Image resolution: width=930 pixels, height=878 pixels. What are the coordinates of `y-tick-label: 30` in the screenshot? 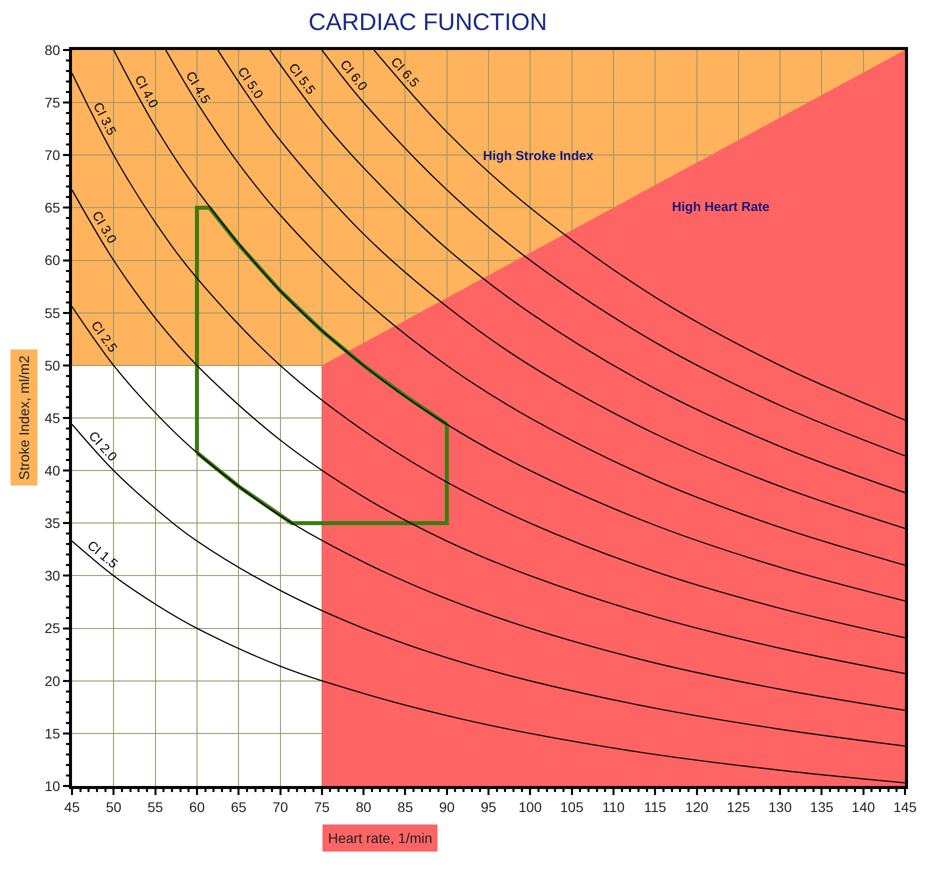 It's located at (52, 576).